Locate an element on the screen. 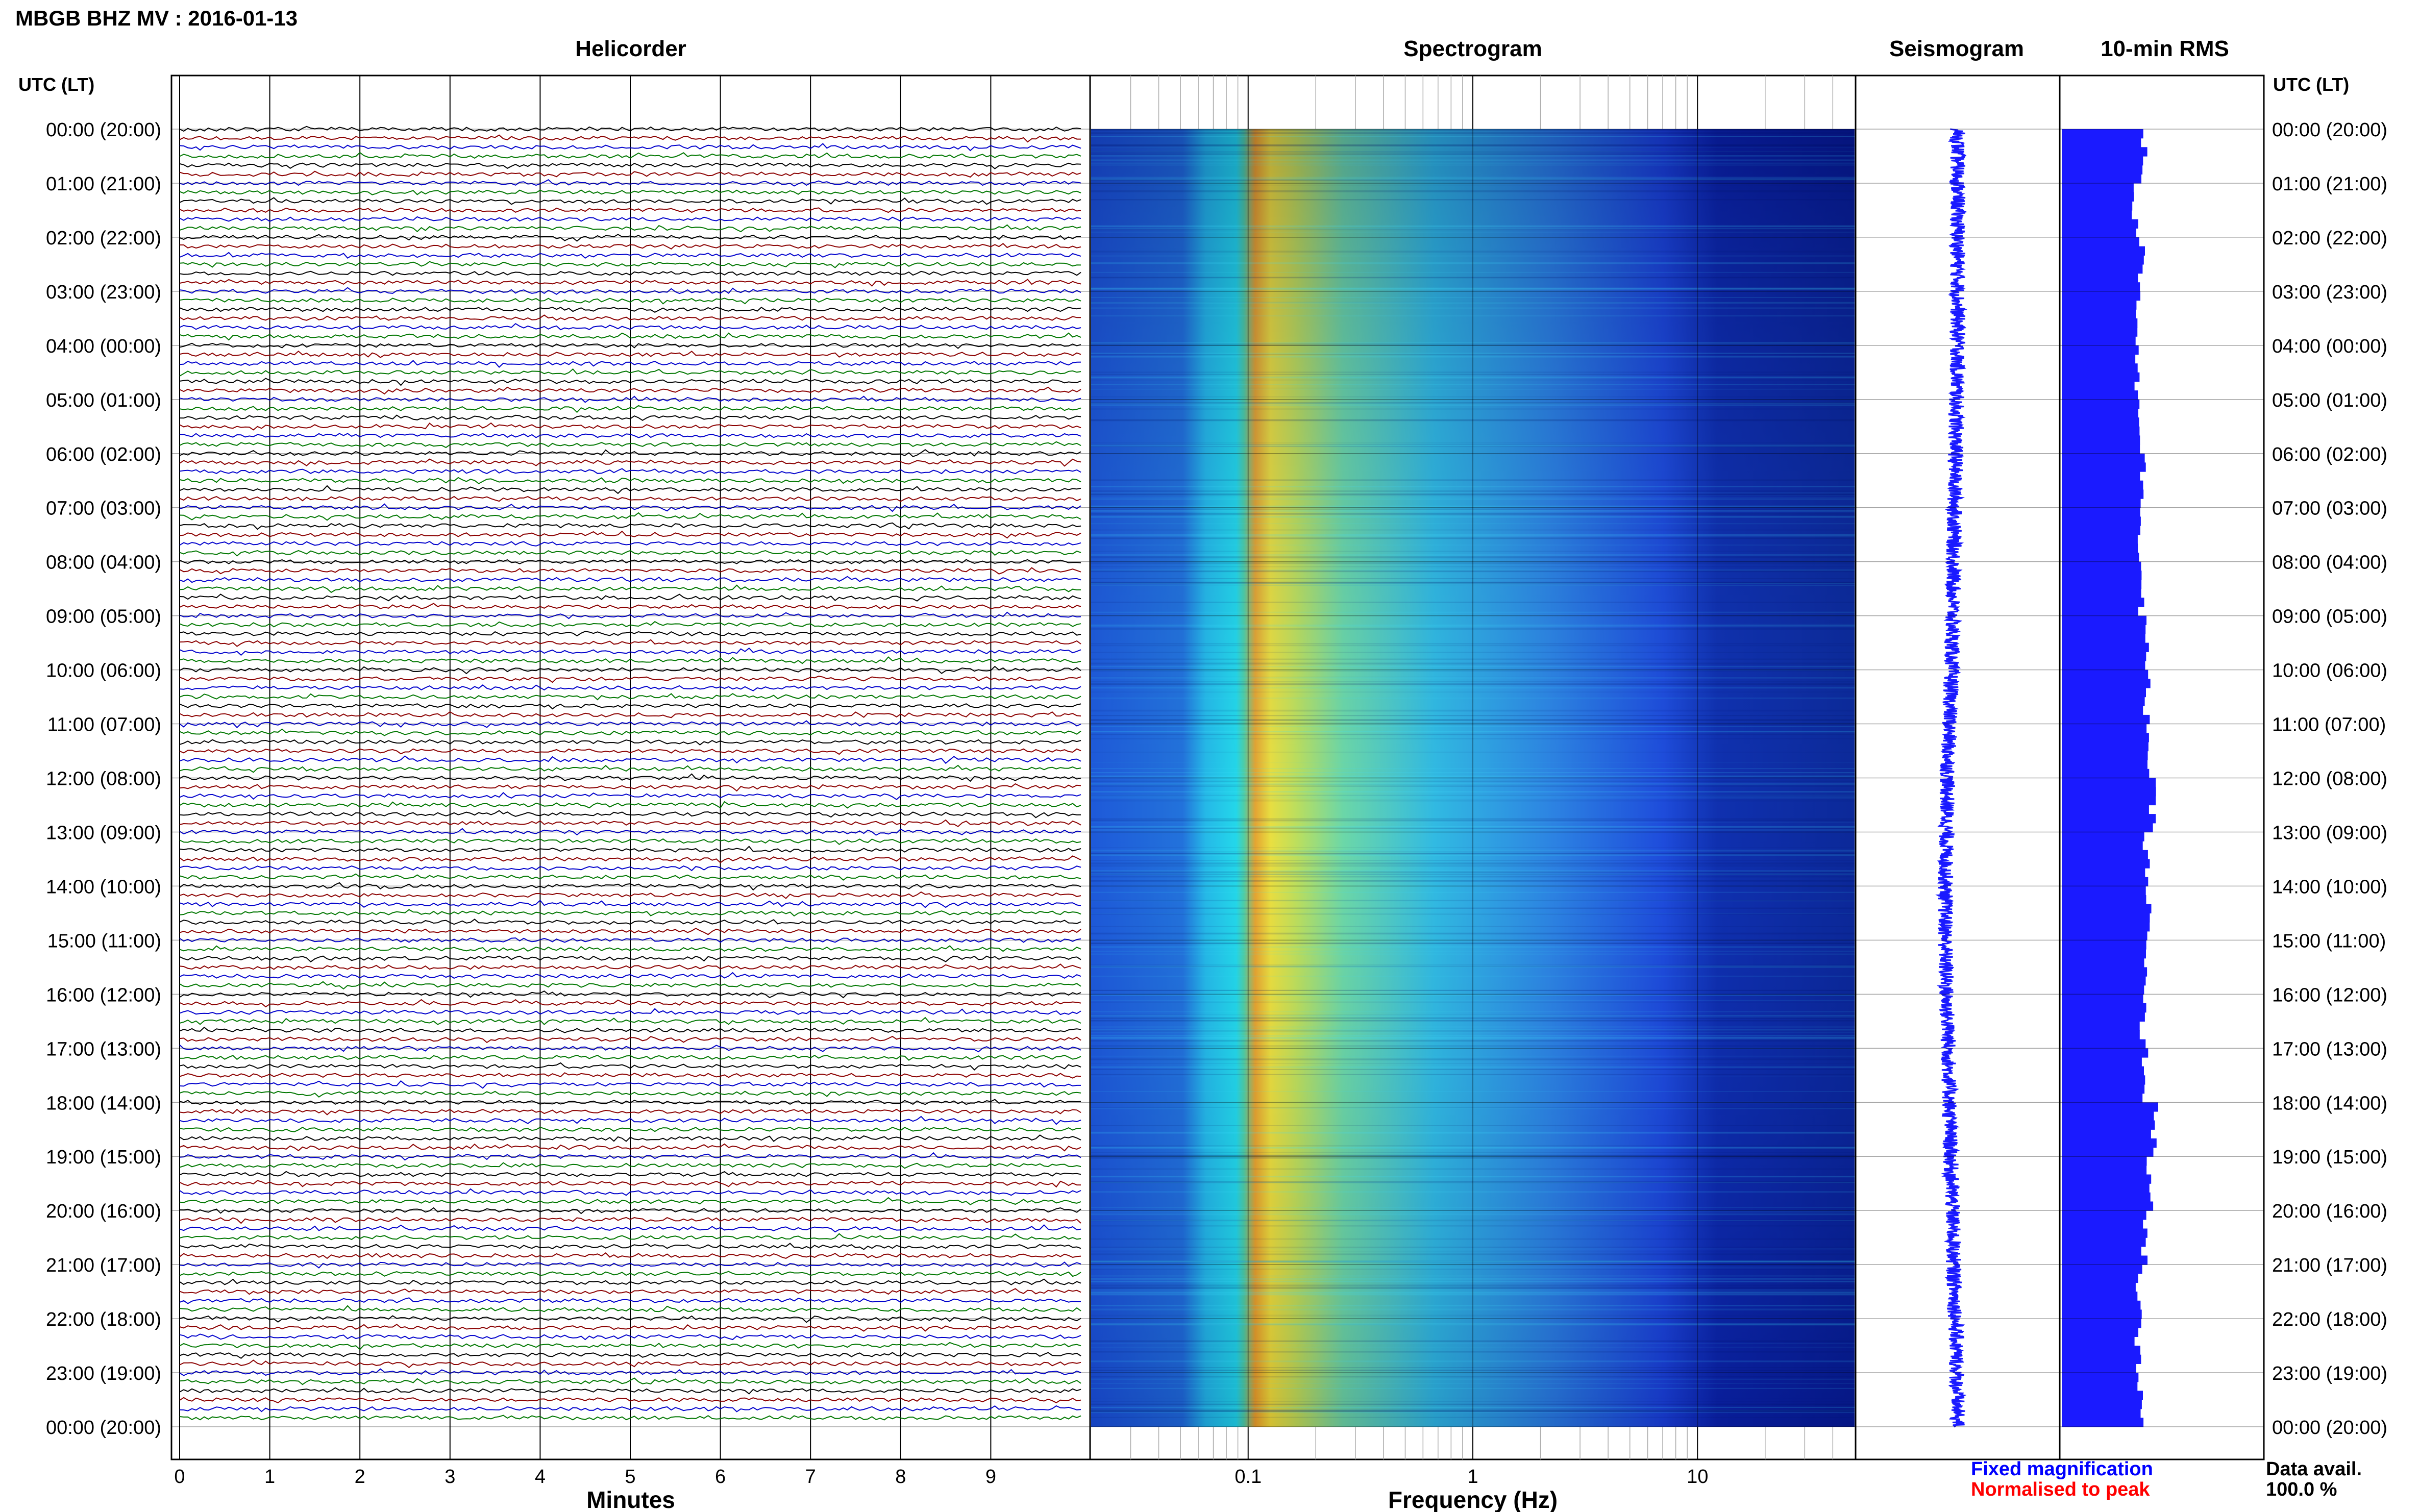 This screenshot has height=1512, width=2419. y-tick-label-right: 06:00 (02:00) is located at coordinates (2329, 454).